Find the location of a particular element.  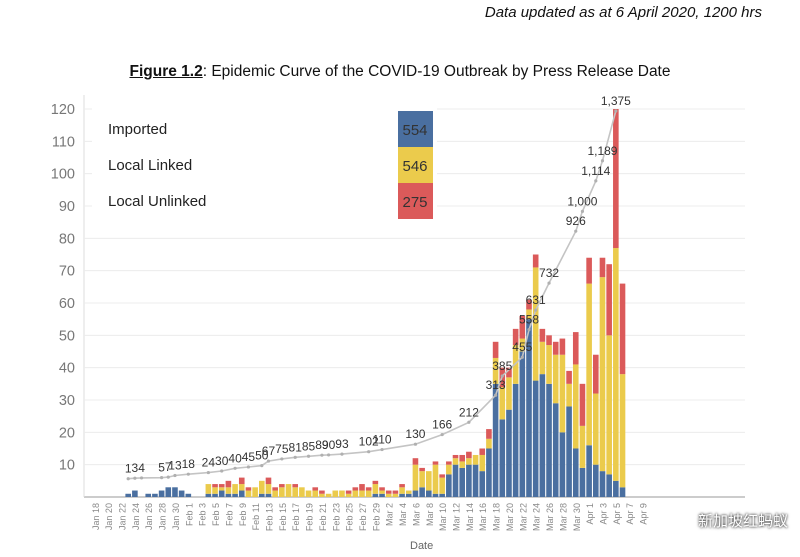

y-tick-label: 30 is located at coordinates (67, 401).